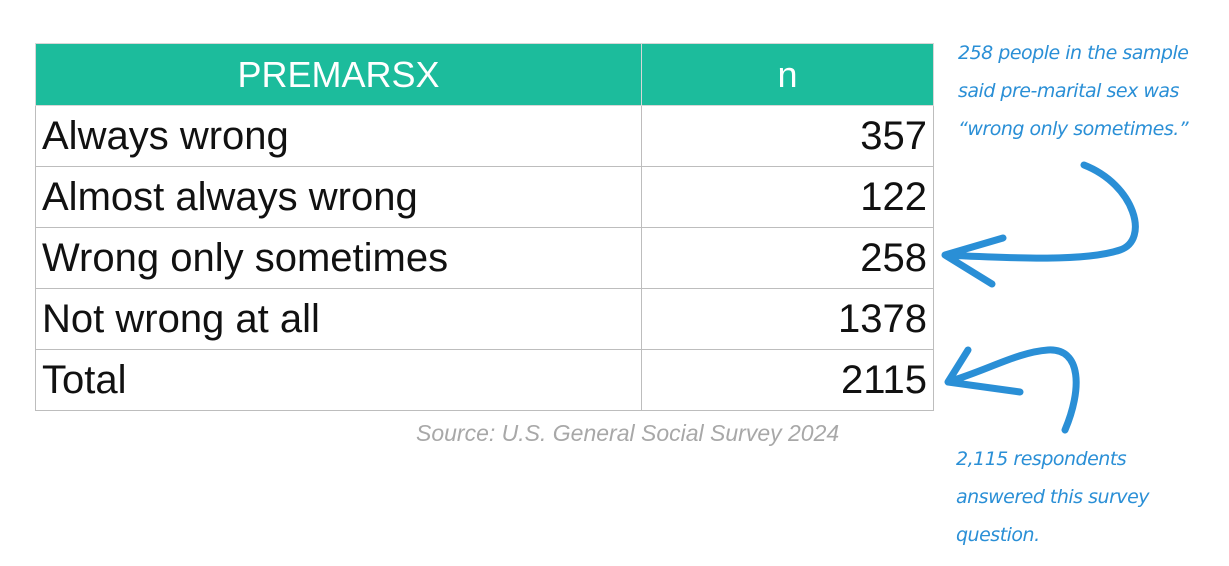 Image resolution: width=1229 pixels, height=566 pixels. I want to click on total-row: Total 2115, so click(484, 380).